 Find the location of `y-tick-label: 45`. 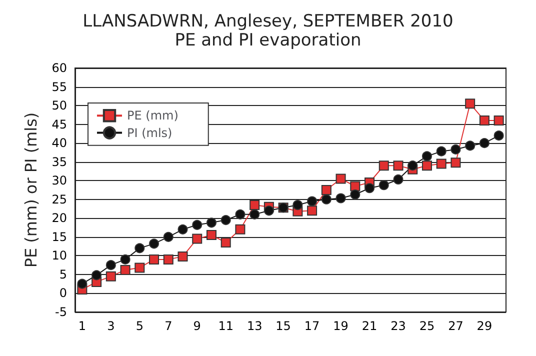

y-tick-label: 45 is located at coordinates (59, 124).